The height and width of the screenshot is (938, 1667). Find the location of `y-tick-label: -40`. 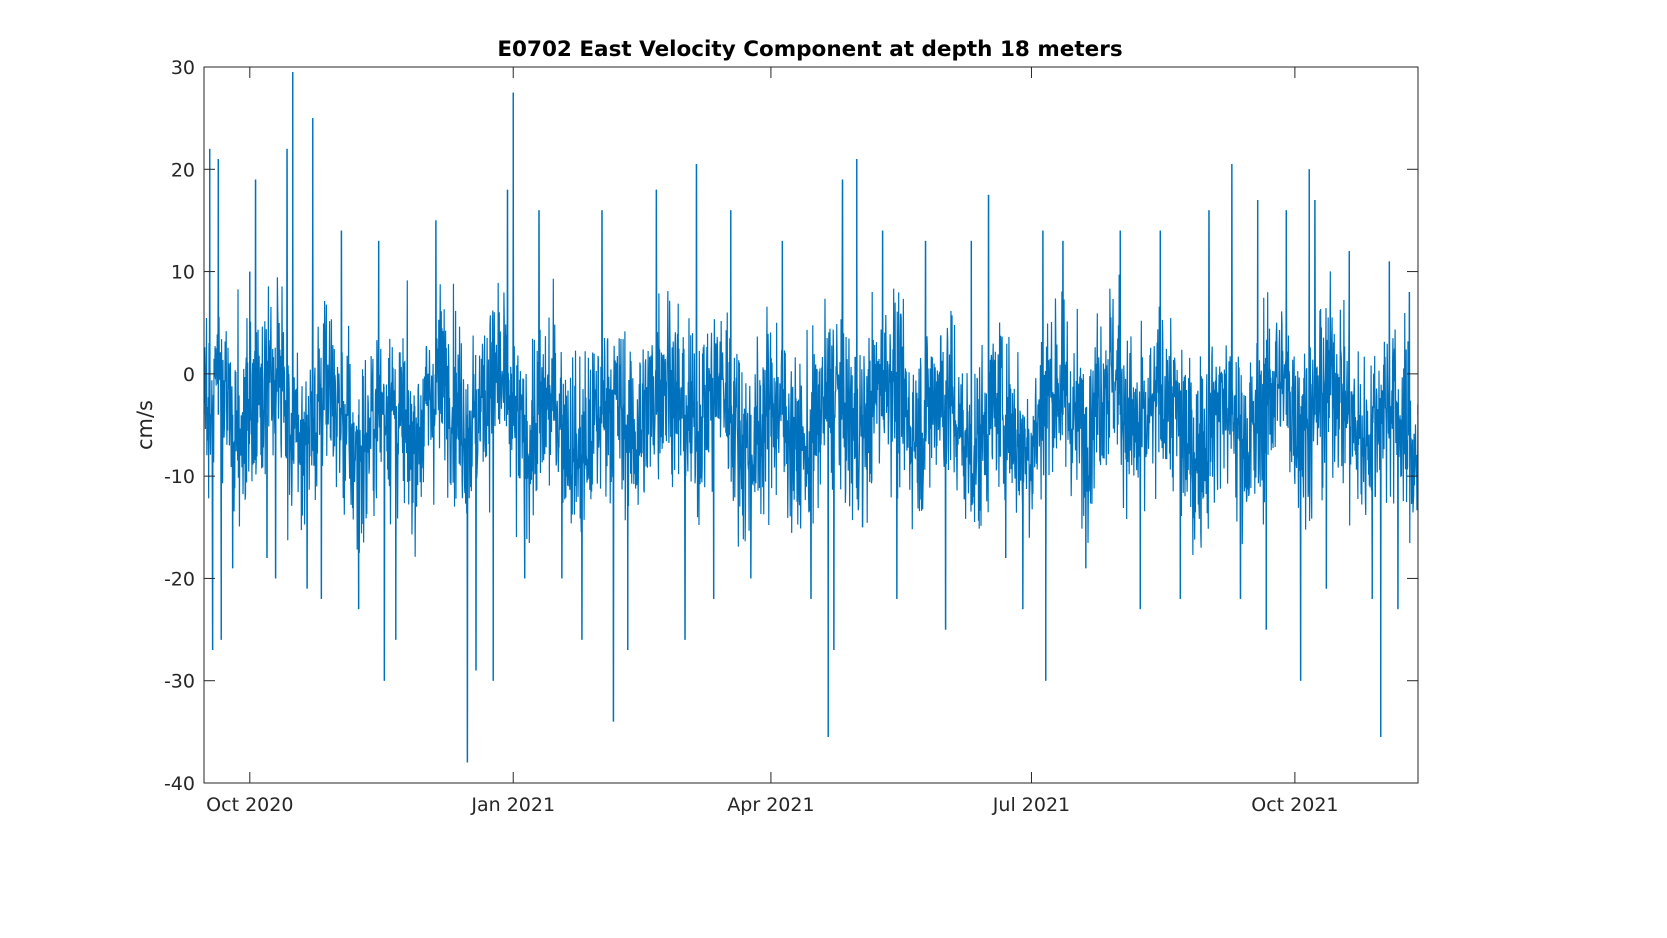

y-tick-label: -40 is located at coordinates (179, 784).